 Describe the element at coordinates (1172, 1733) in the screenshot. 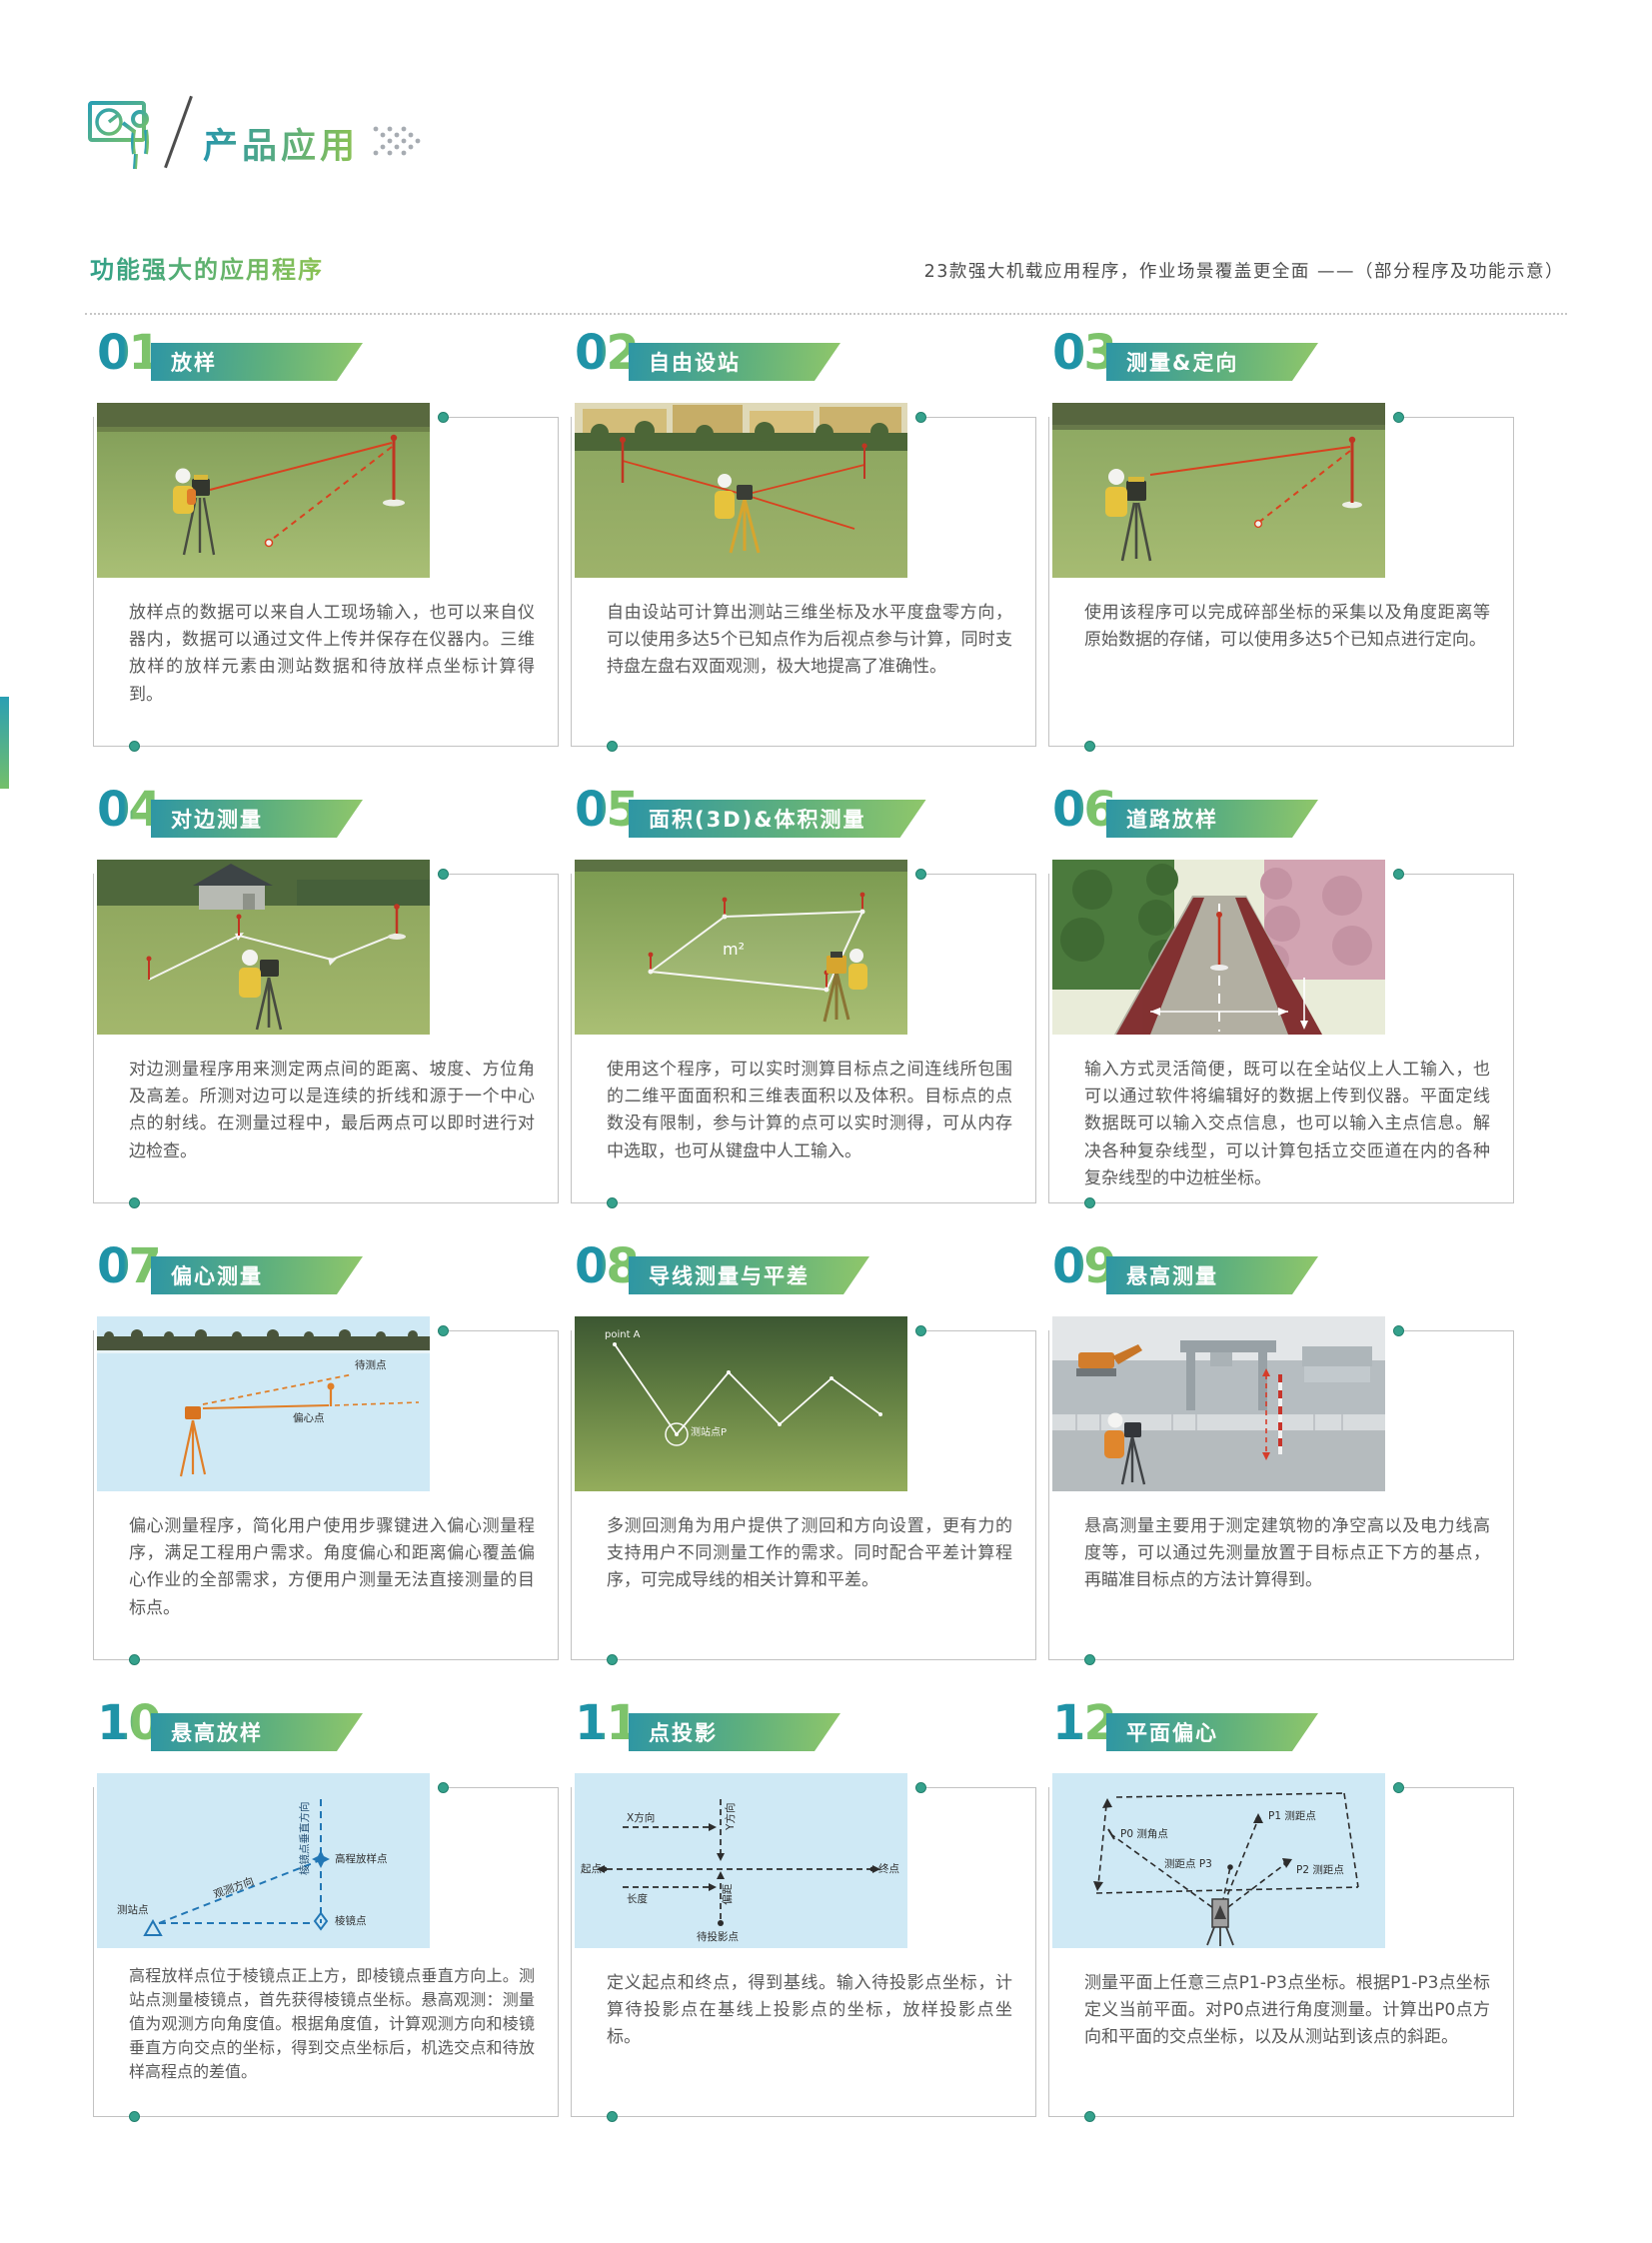

I see `card-title: 平面偏心` at that location.